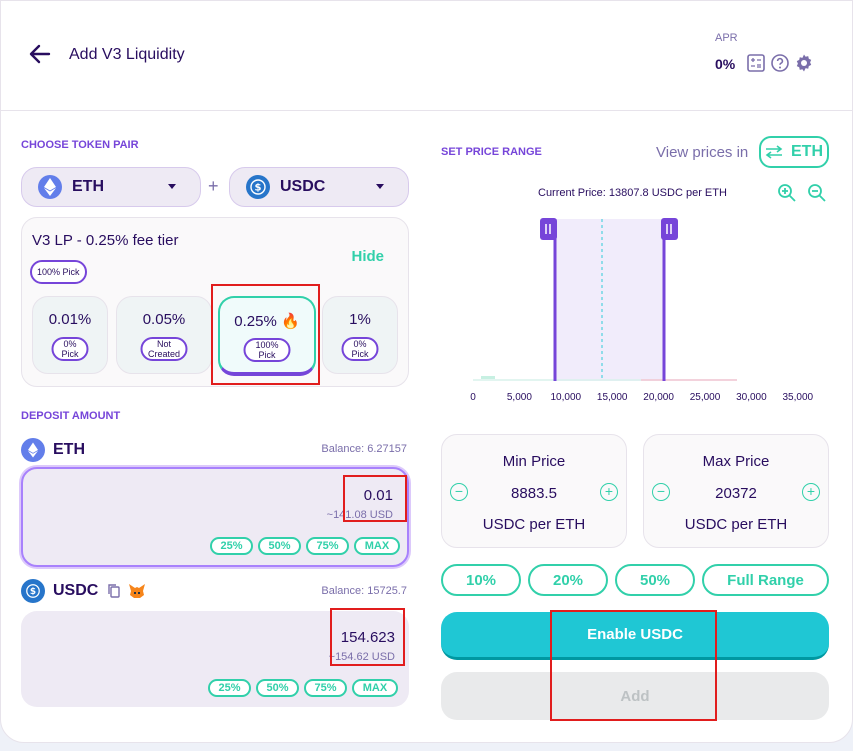  I want to click on usdc-max-button: MAX, so click(375, 688).